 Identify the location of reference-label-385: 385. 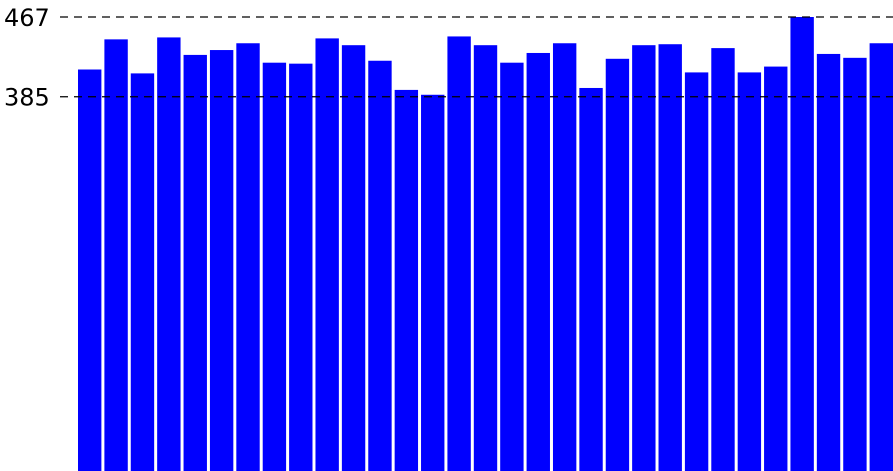
(27, 98).